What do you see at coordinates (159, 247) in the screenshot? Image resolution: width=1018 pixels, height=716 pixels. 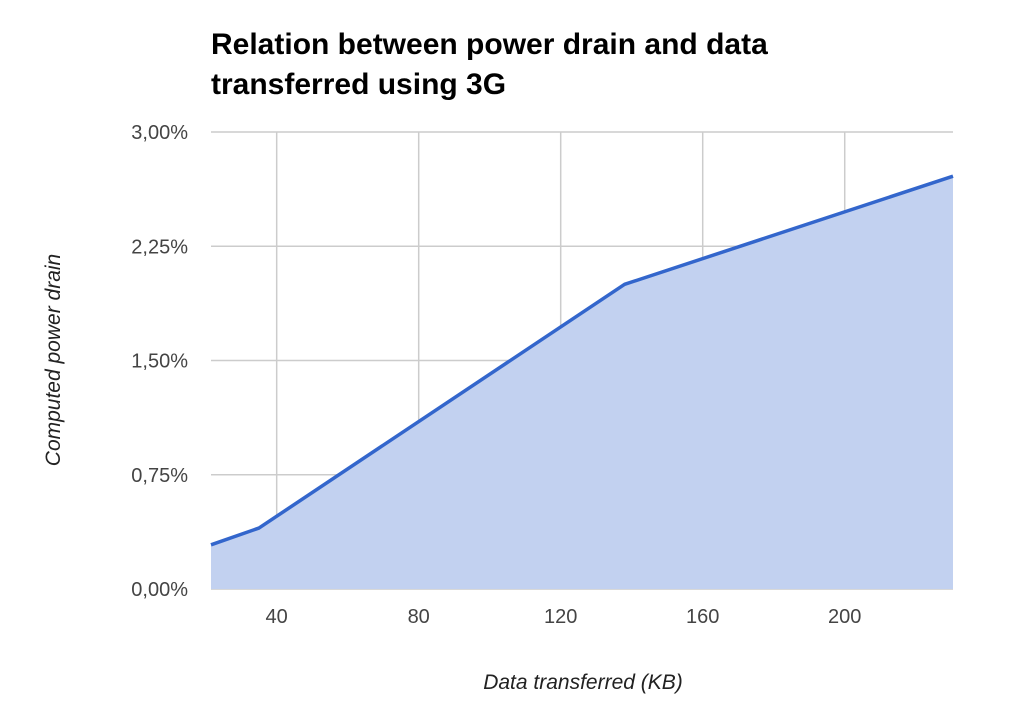 I see `y-tick-label: 2,25%` at bounding box center [159, 247].